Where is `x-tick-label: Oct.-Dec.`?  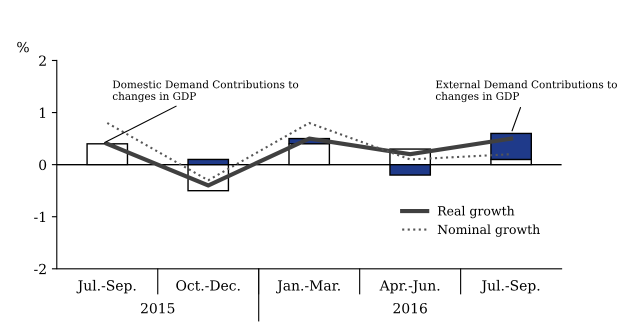
x-tick-label: Oct.-Dec. is located at coordinates (208, 285).